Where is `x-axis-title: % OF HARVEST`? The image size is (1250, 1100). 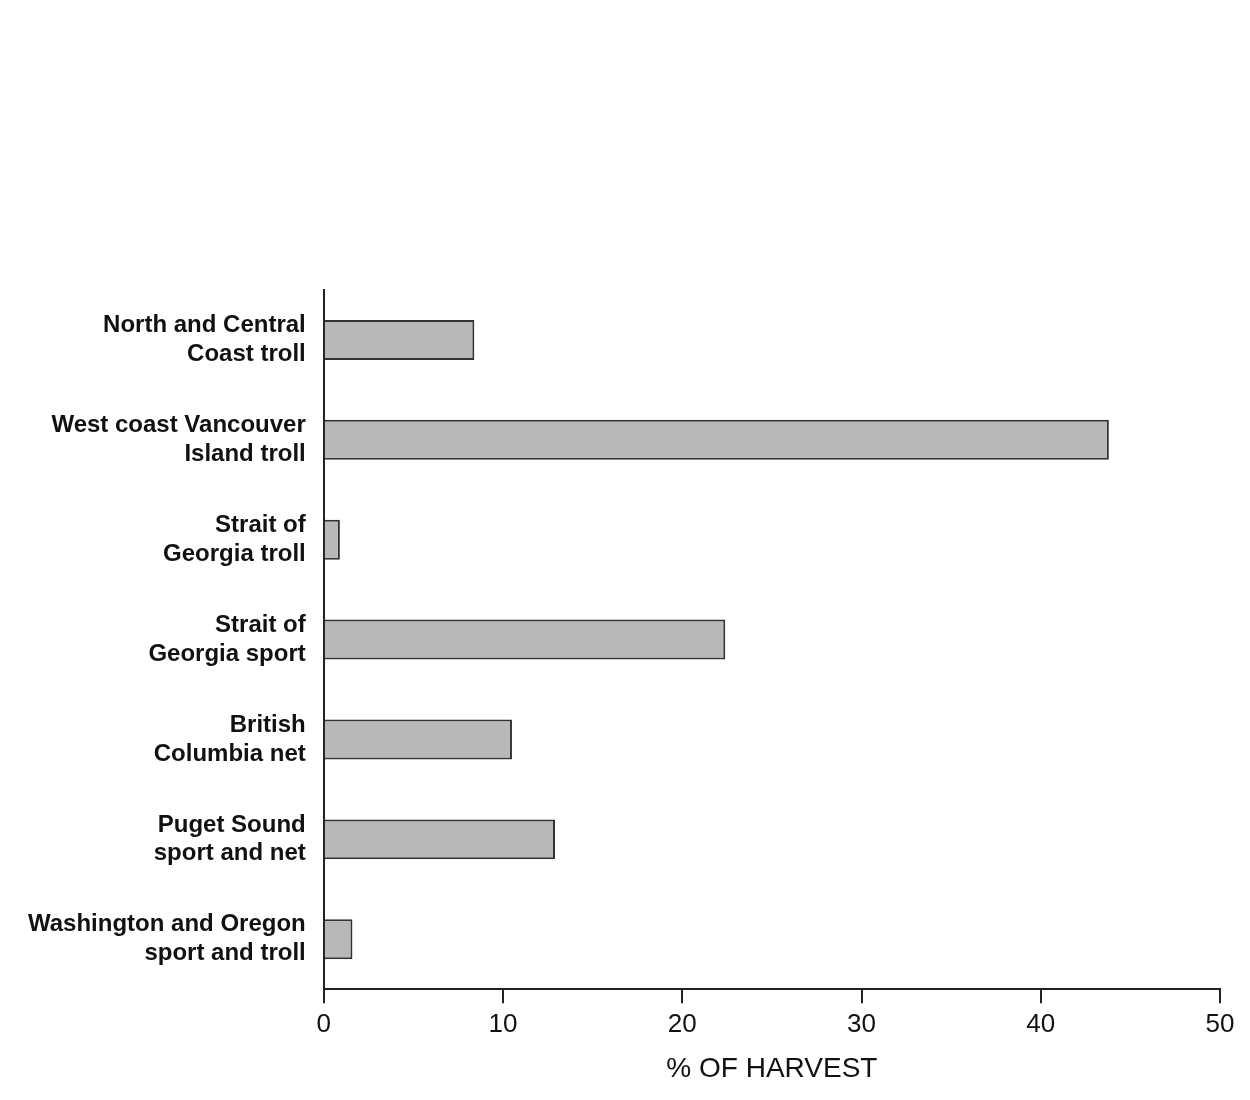 x-axis-title: % OF HARVEST is located at coordinates (772, 1067).